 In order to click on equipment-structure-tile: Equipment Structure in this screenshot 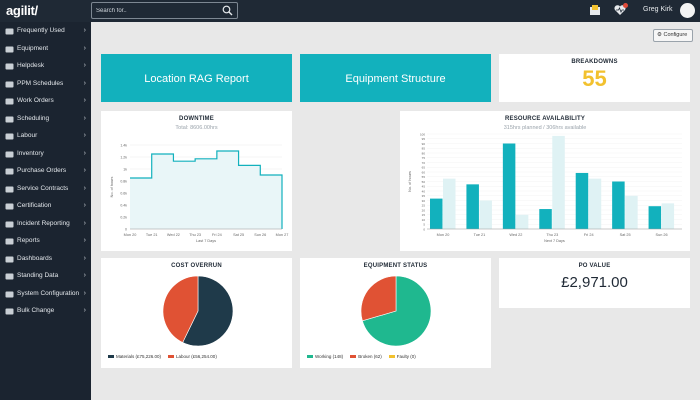, I will do `click(395, 78)`.